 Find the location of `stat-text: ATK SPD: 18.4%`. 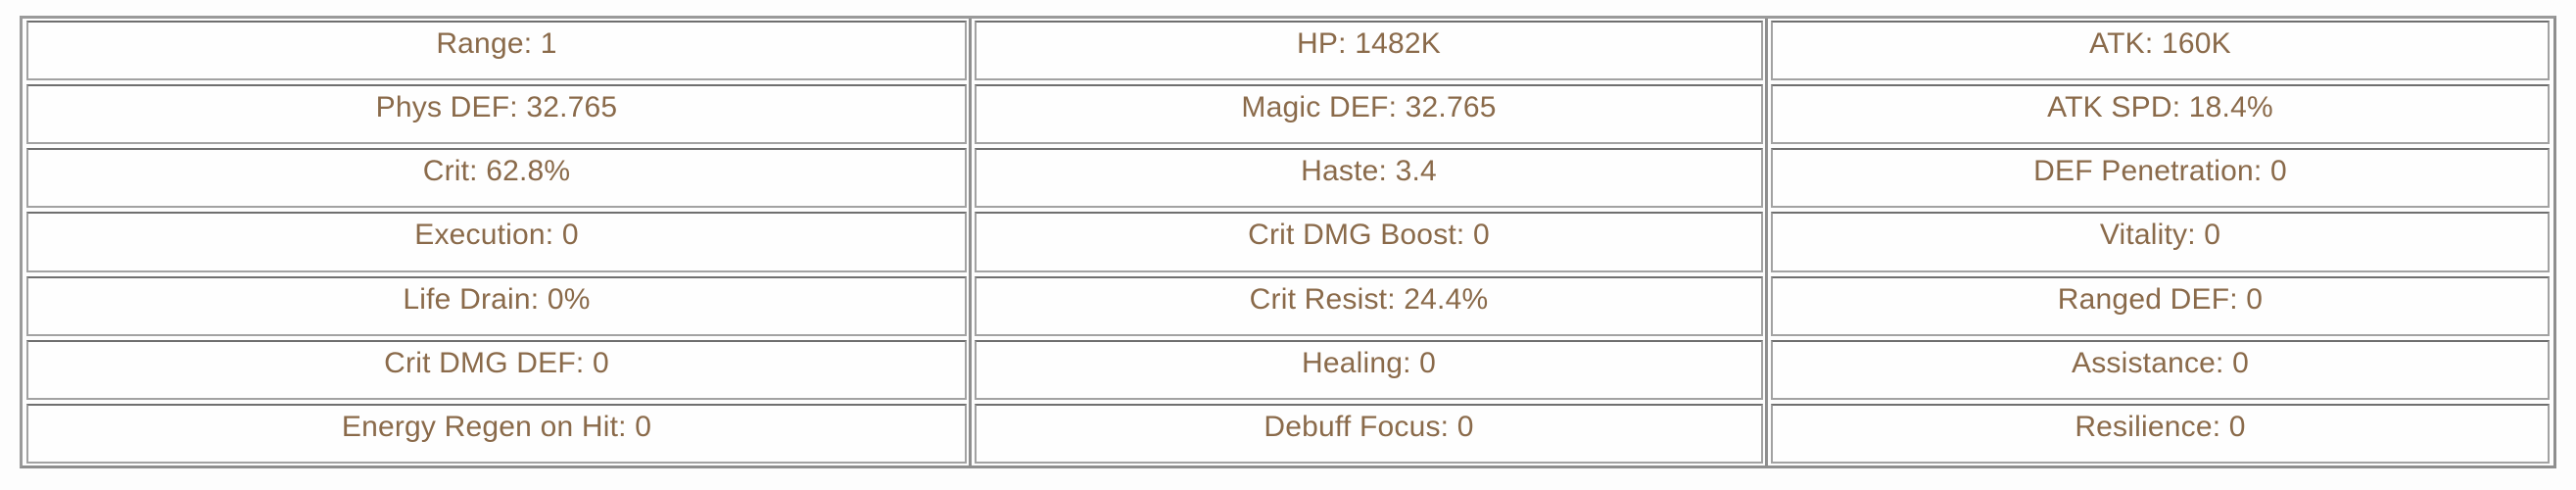

stat-text: ATK SPD: 18.4% is located at coordinates (2160, 107).